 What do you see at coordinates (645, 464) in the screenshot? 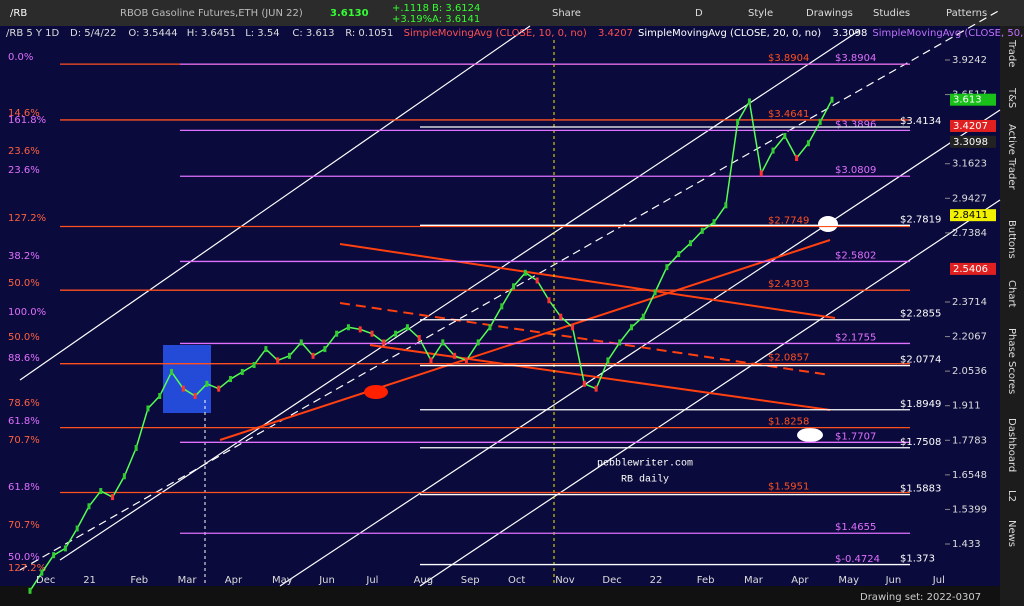
I see `annotation: pebblewriter.com` at bounding box center [645, 464].